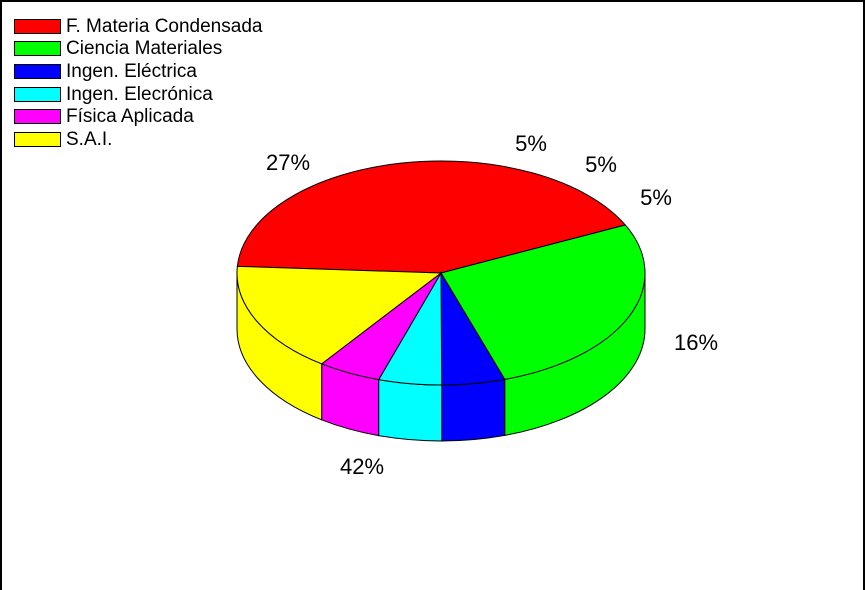 The height and width of the screenshot is (590, 865). Describe the element at coordinates (339, 315) in the screenshot. I see `pie-slice-s-a-i` at that location.